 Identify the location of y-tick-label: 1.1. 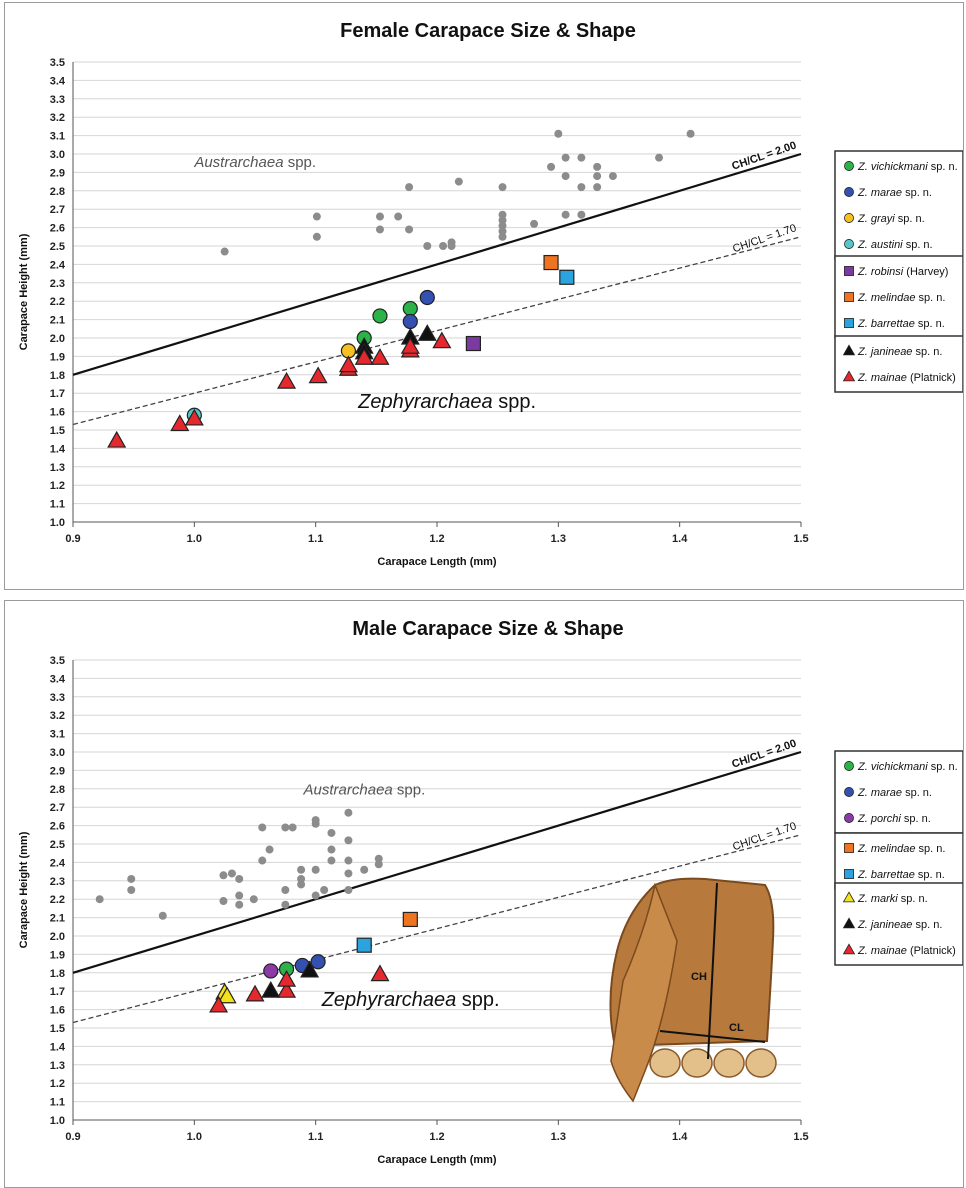
(57, 505).